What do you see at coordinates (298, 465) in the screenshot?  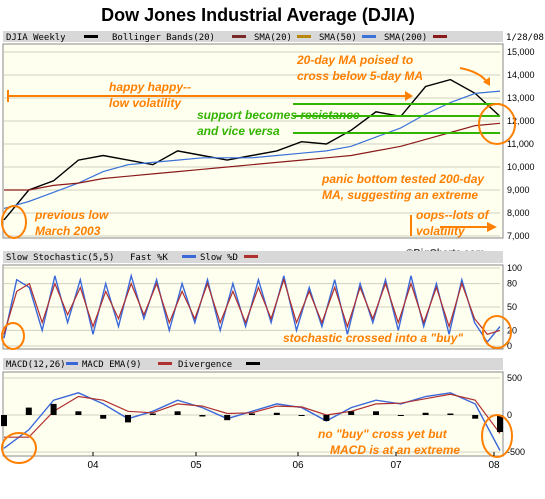 I see `x-axis-tick-label: 06` at bounding box center [298, 465].